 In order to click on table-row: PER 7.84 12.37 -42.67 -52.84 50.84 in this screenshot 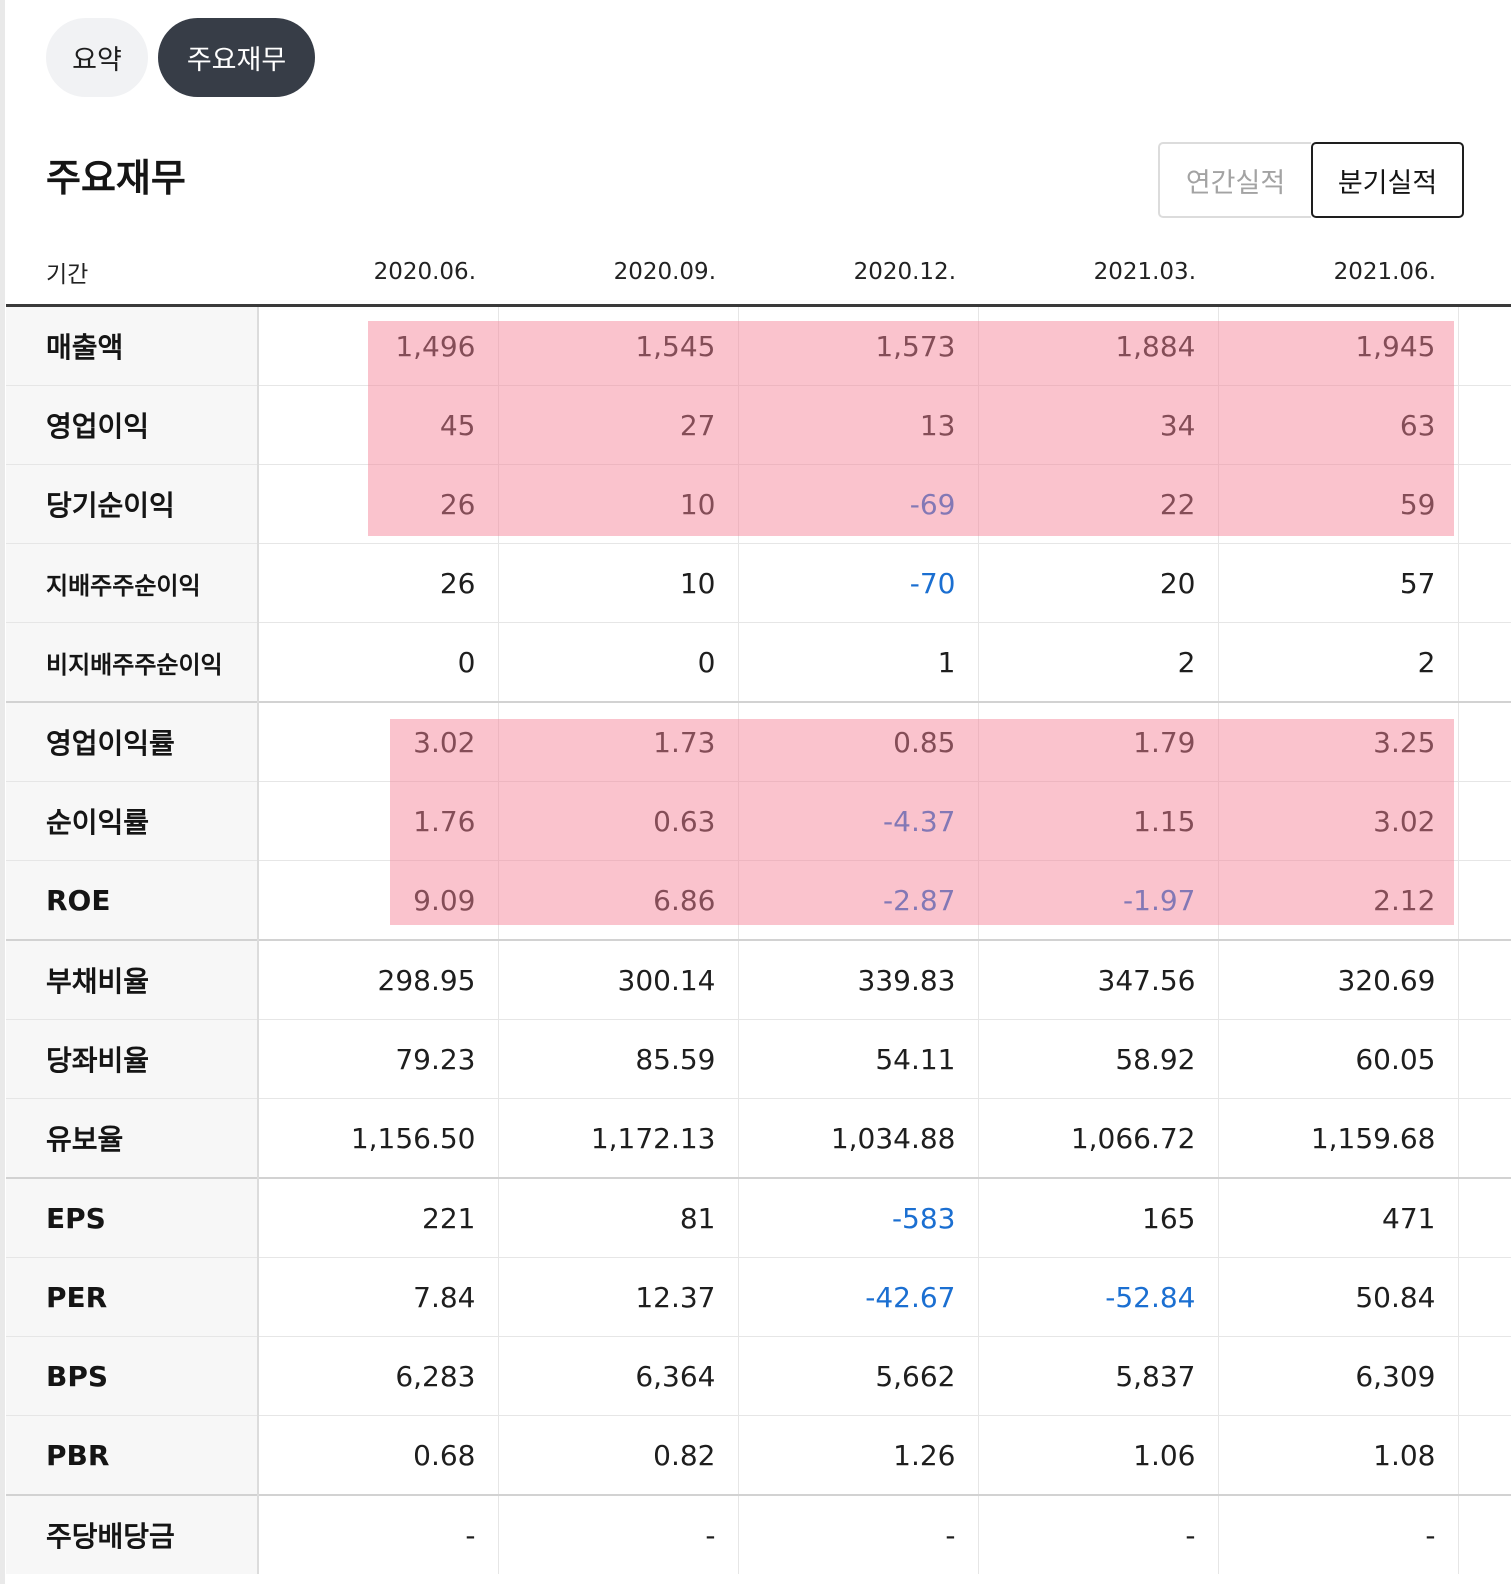, I will do `click(758, 1297)`.